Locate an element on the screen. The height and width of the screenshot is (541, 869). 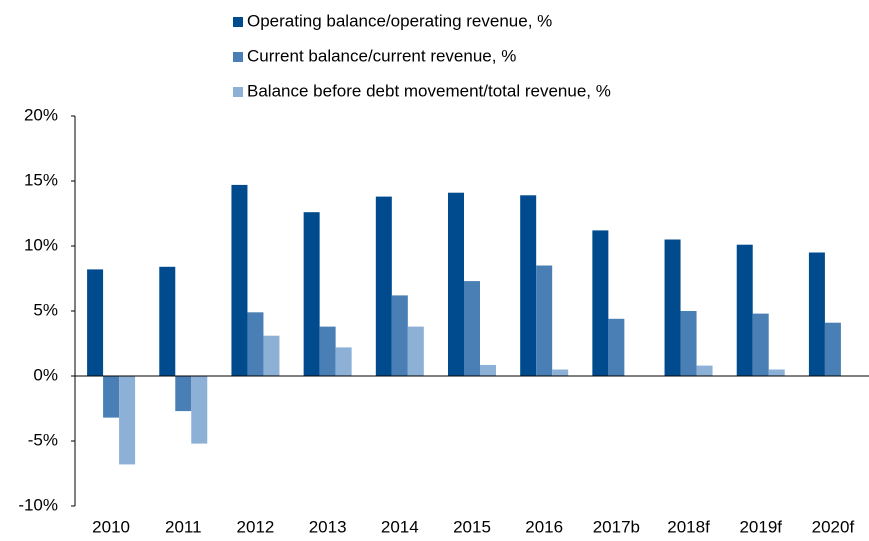
y-tick-label: 10% is located at coordinates (41, 244).